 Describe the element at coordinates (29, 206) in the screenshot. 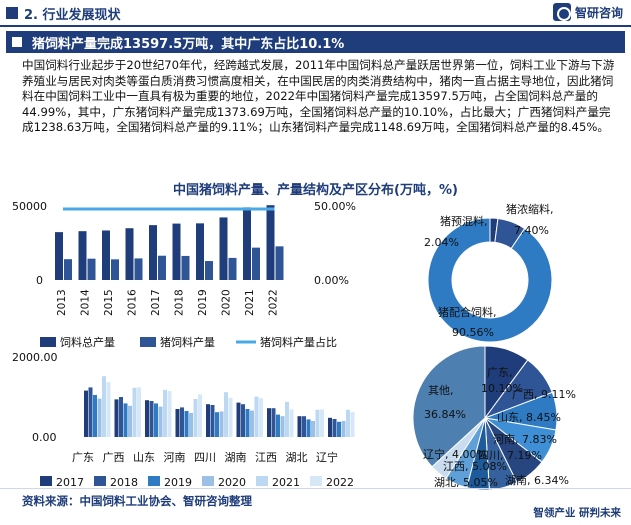

I see `y-left-tick: 50000` at that location.